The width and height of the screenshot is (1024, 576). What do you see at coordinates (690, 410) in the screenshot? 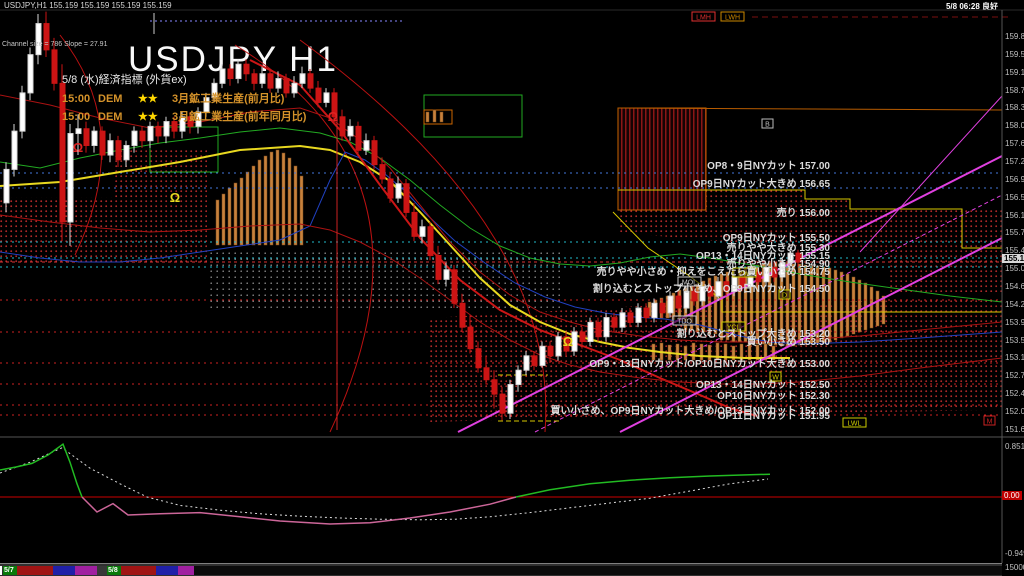
I see `op-annotation: 買い小さめ、OP9日NYカット大きめ/OP13日NYカット 152.00` at bounding box center [690, 410].